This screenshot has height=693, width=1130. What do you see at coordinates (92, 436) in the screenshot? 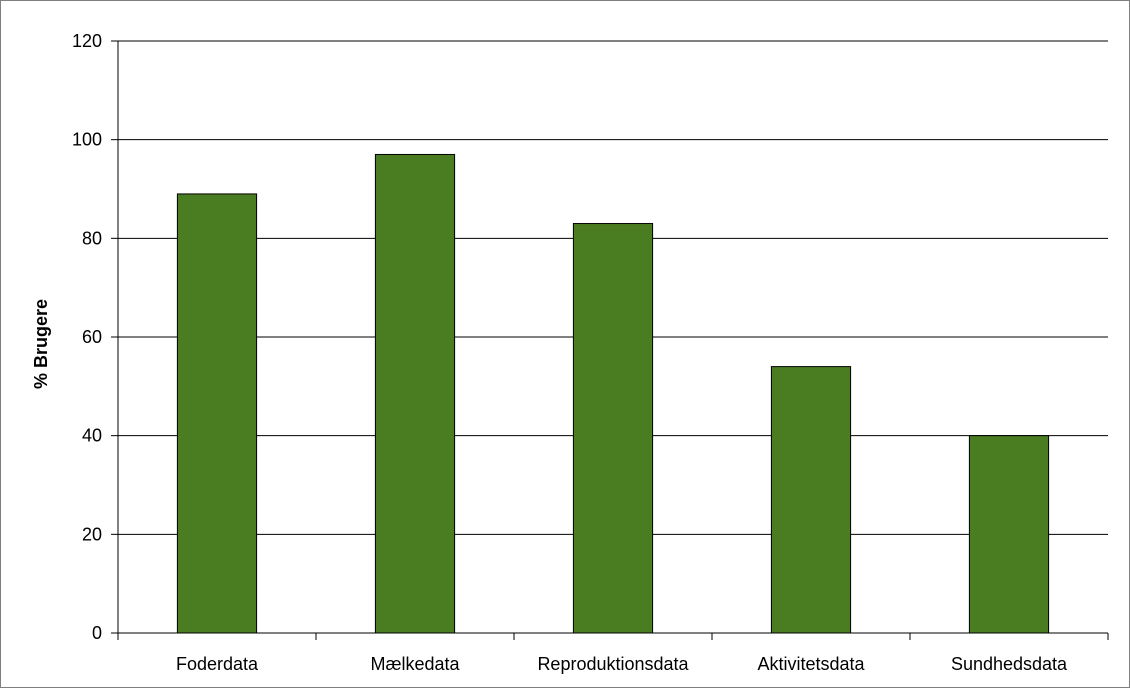
I see `y-tick-label: 40` at bounding box center [92, 436].